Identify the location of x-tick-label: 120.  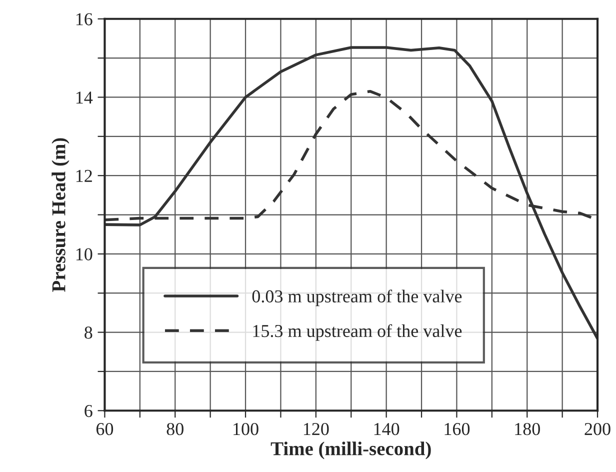
(316, 429).